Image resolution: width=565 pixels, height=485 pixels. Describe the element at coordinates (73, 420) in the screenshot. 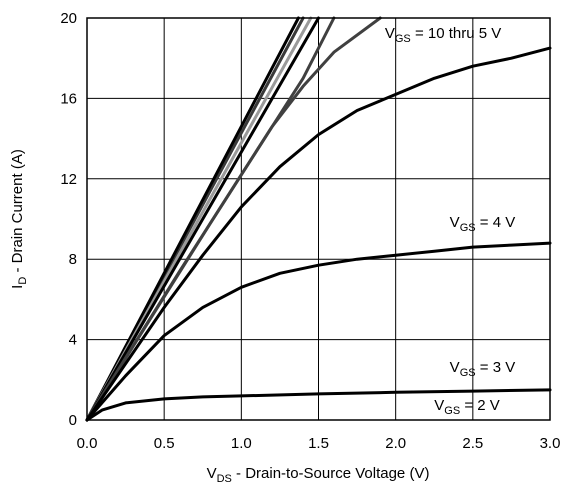

I see `y-tick-label: 0` at that location.